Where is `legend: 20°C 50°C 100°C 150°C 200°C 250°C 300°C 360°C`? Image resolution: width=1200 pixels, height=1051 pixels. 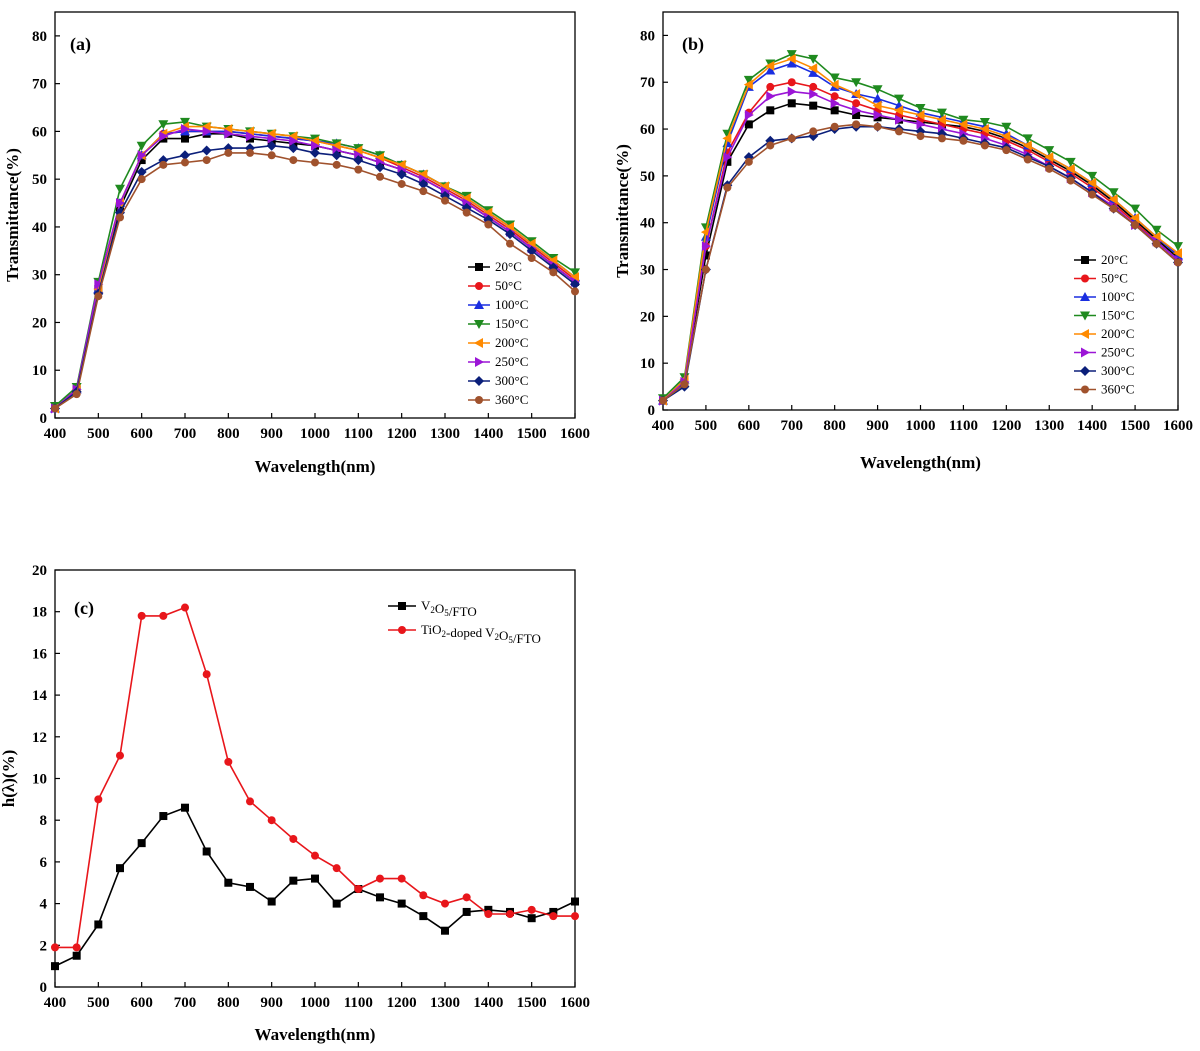 legend: 20°C 50°C 100°C 150°C 200°C 250°C 300°C 360°C is located at coordinates (498, 333).